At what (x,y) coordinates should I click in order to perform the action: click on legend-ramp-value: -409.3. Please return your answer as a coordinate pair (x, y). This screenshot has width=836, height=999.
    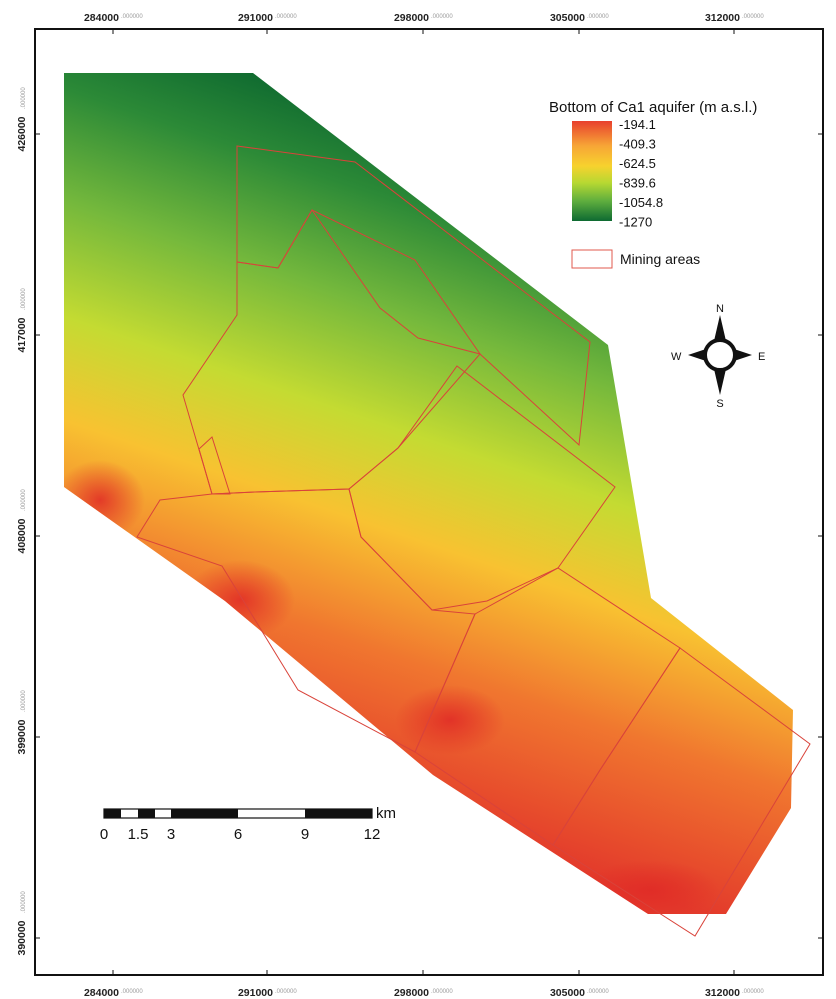
    Looking at the image, I should click on (637, 144).